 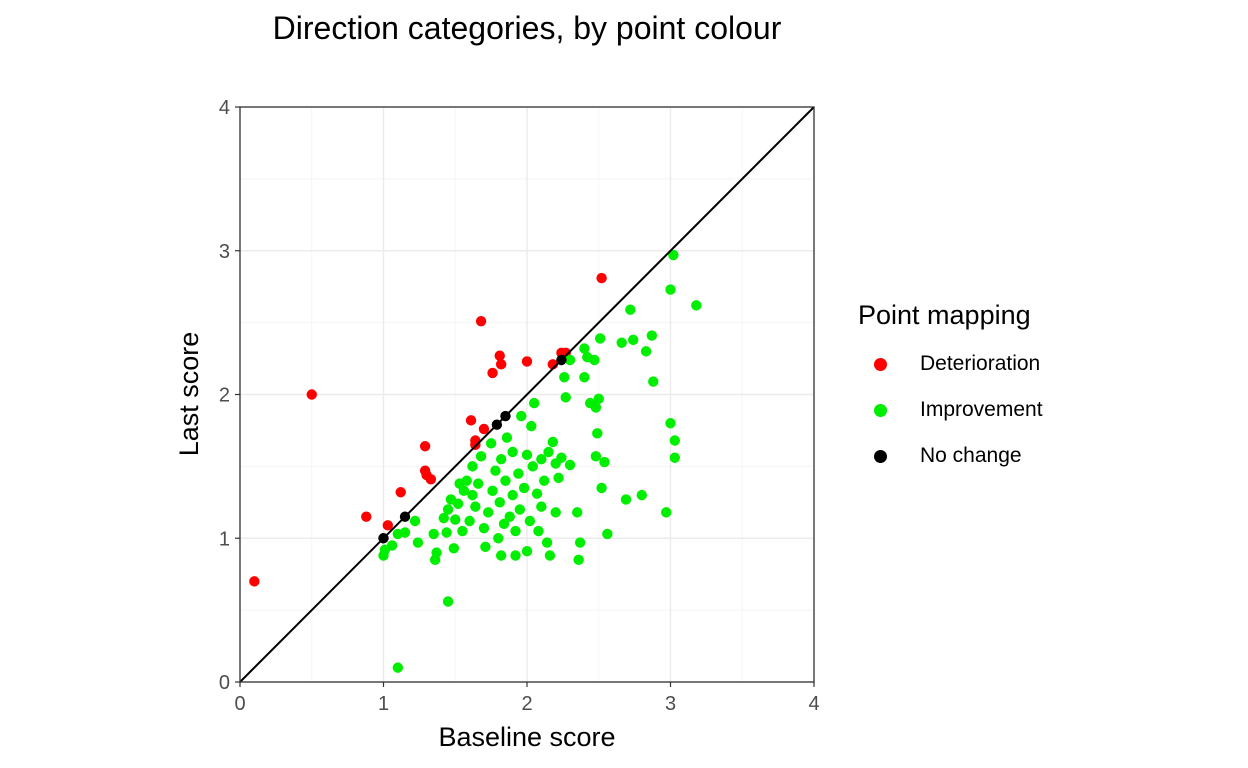 What do you see at coordinates (229, 395) in the screenshot?
I see `y-axis-ticks: 0 1 2 3 4` at bounding box center [229, 395].